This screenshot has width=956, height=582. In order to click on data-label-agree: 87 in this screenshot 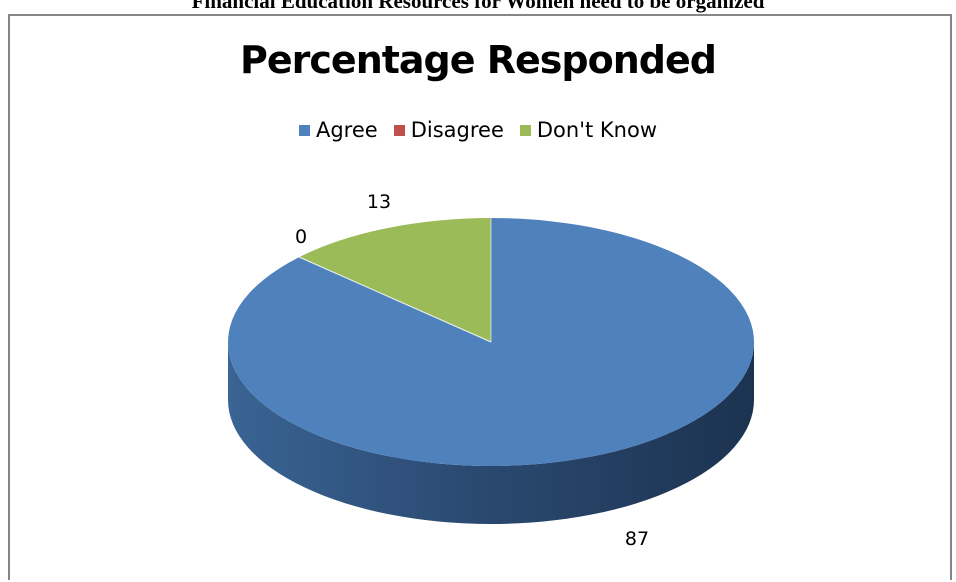, I will do `click(637, 539)`.